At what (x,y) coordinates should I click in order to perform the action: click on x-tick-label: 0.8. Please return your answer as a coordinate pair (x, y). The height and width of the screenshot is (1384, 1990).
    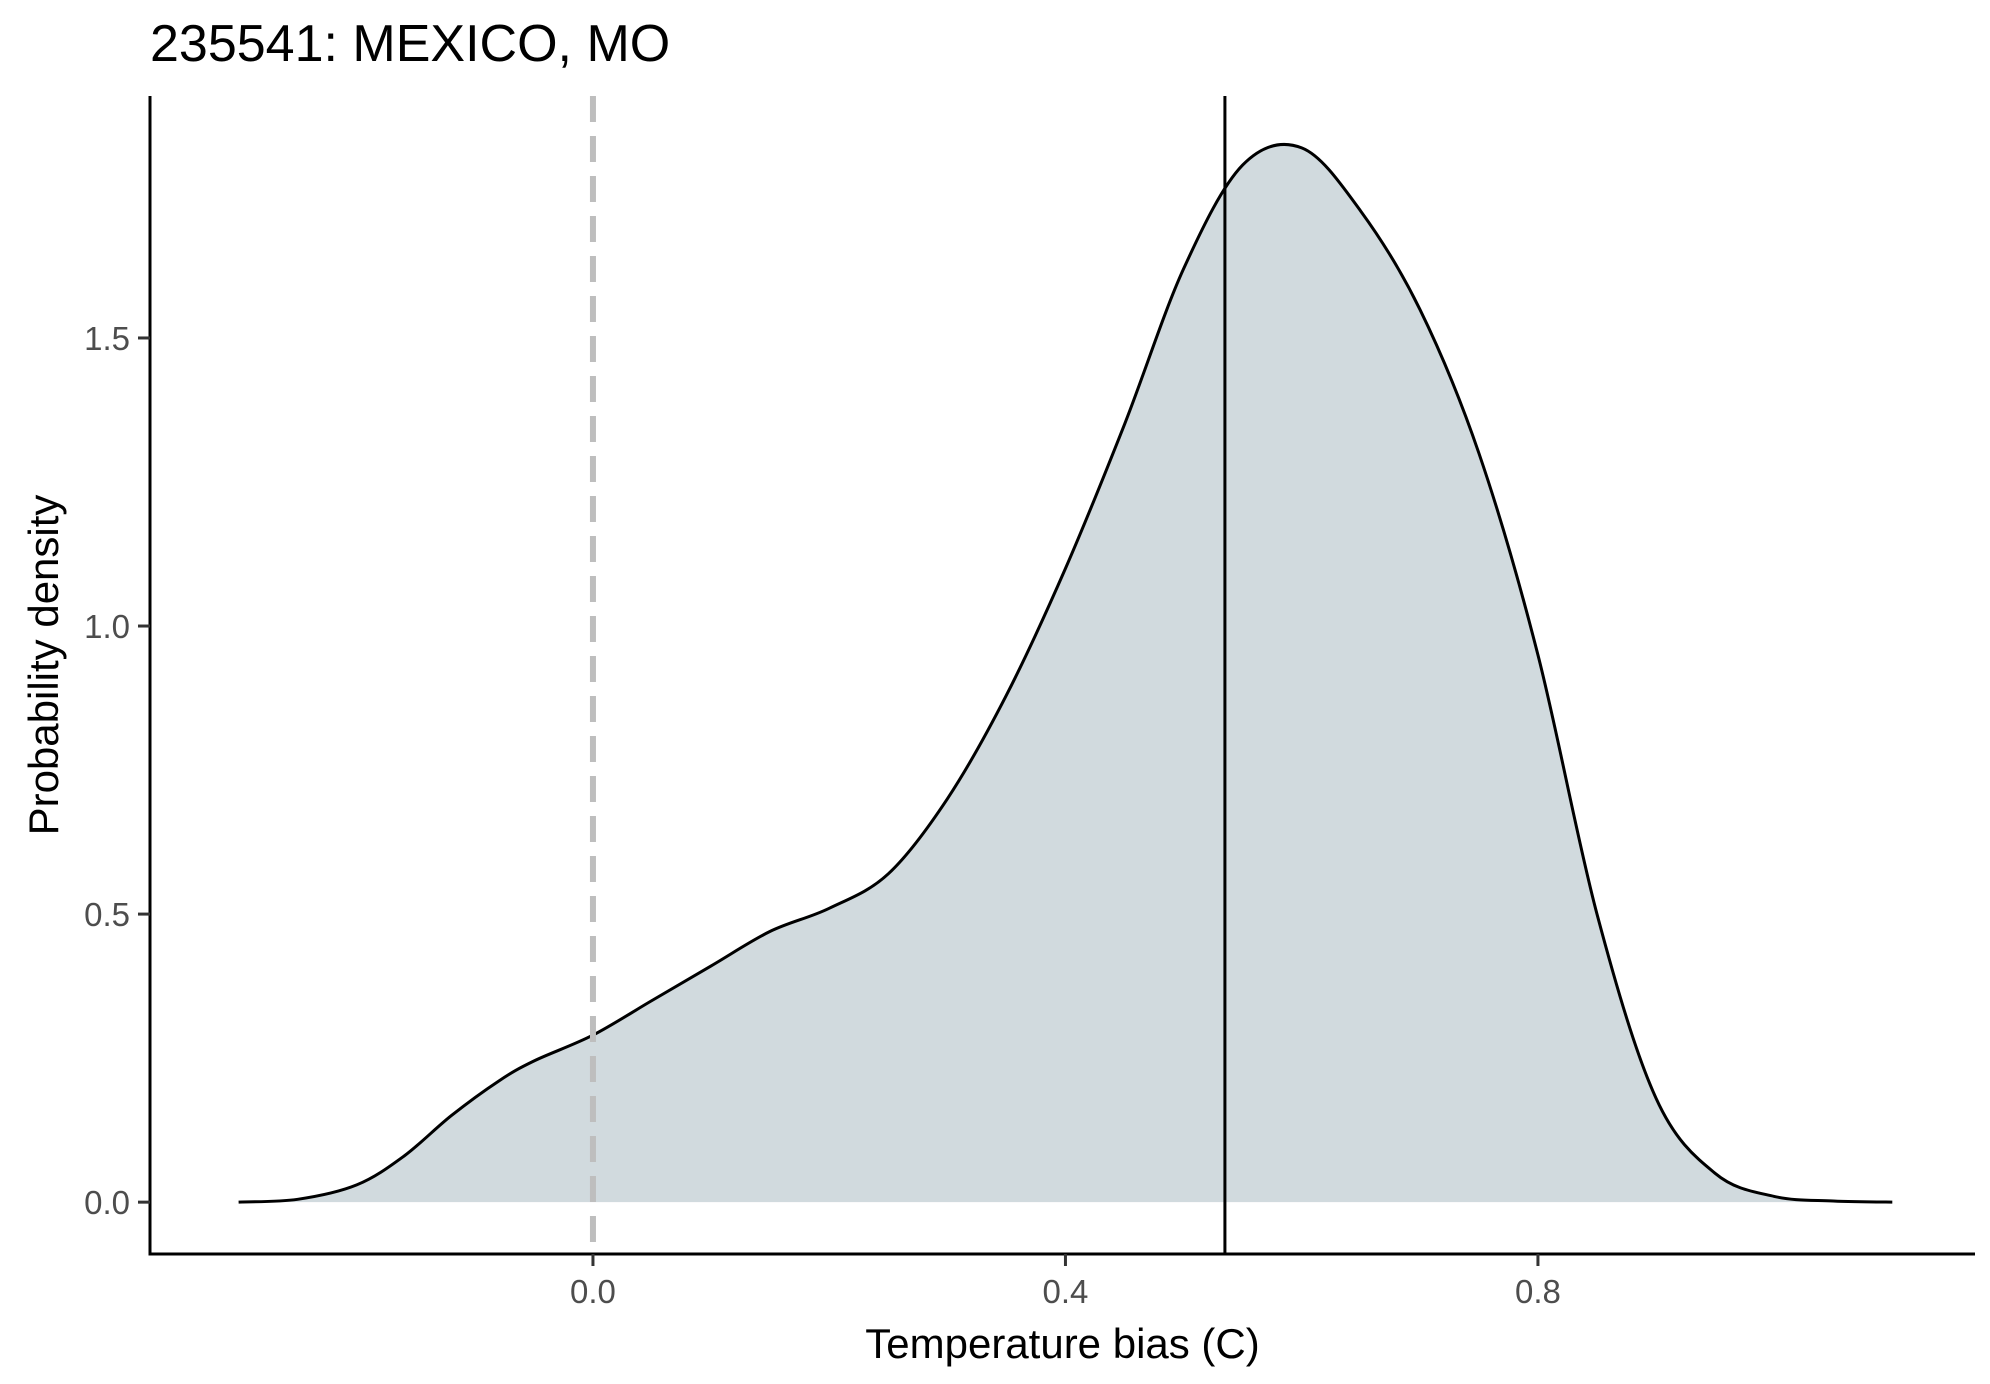
    Looking at the image, I should click on (1538, 1291).